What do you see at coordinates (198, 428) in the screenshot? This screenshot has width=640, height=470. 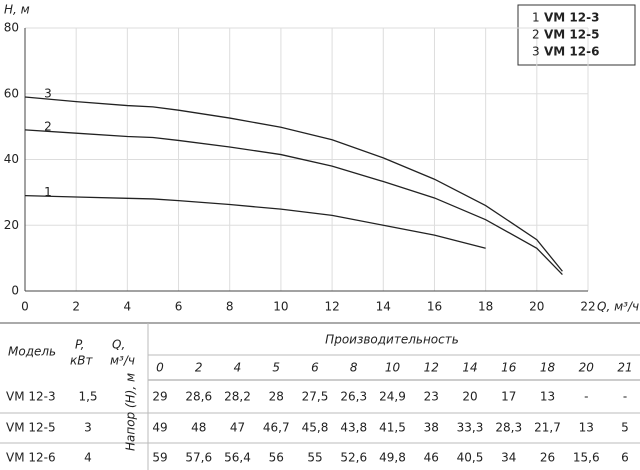 I see `table-cell: 48` at bounding box center [198, 428].